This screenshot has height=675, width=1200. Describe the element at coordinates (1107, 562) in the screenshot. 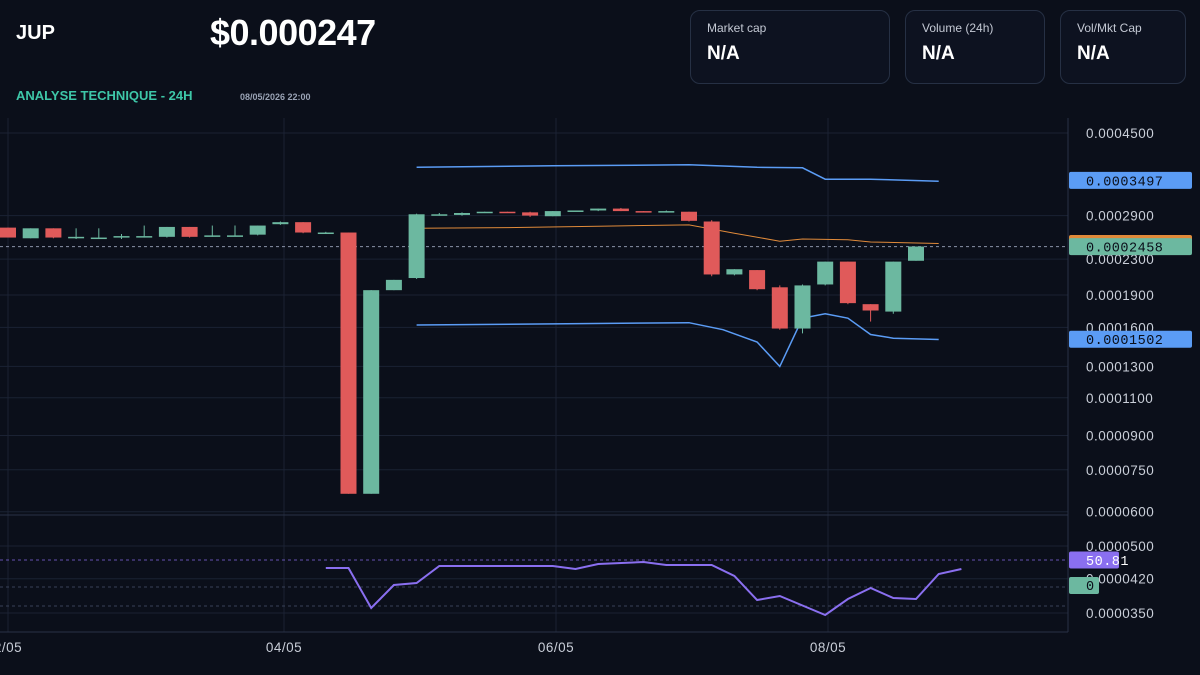

I see `rsi-value-label: 50.81` at that location.